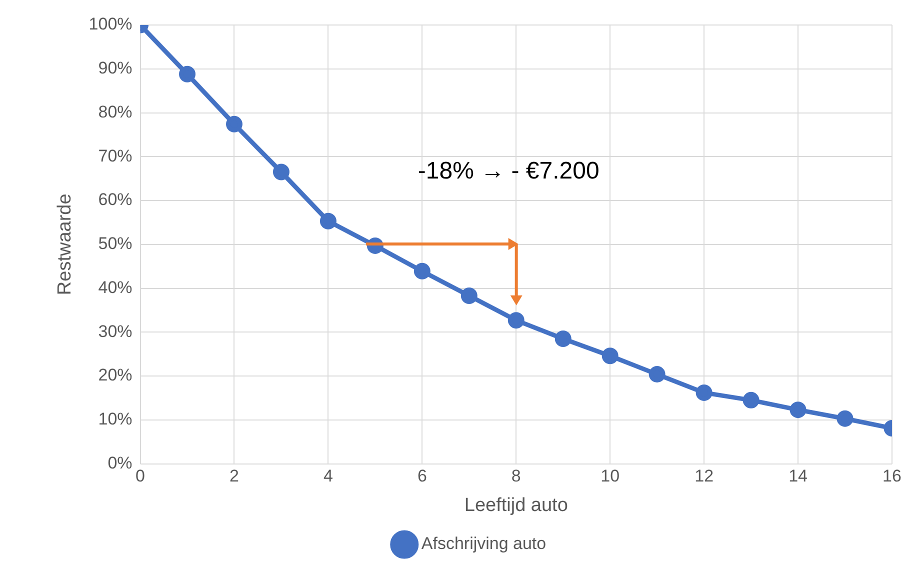 This screenshot has height=573, width=907. I want to click on x-tick-label: 10, so click(610, 476).